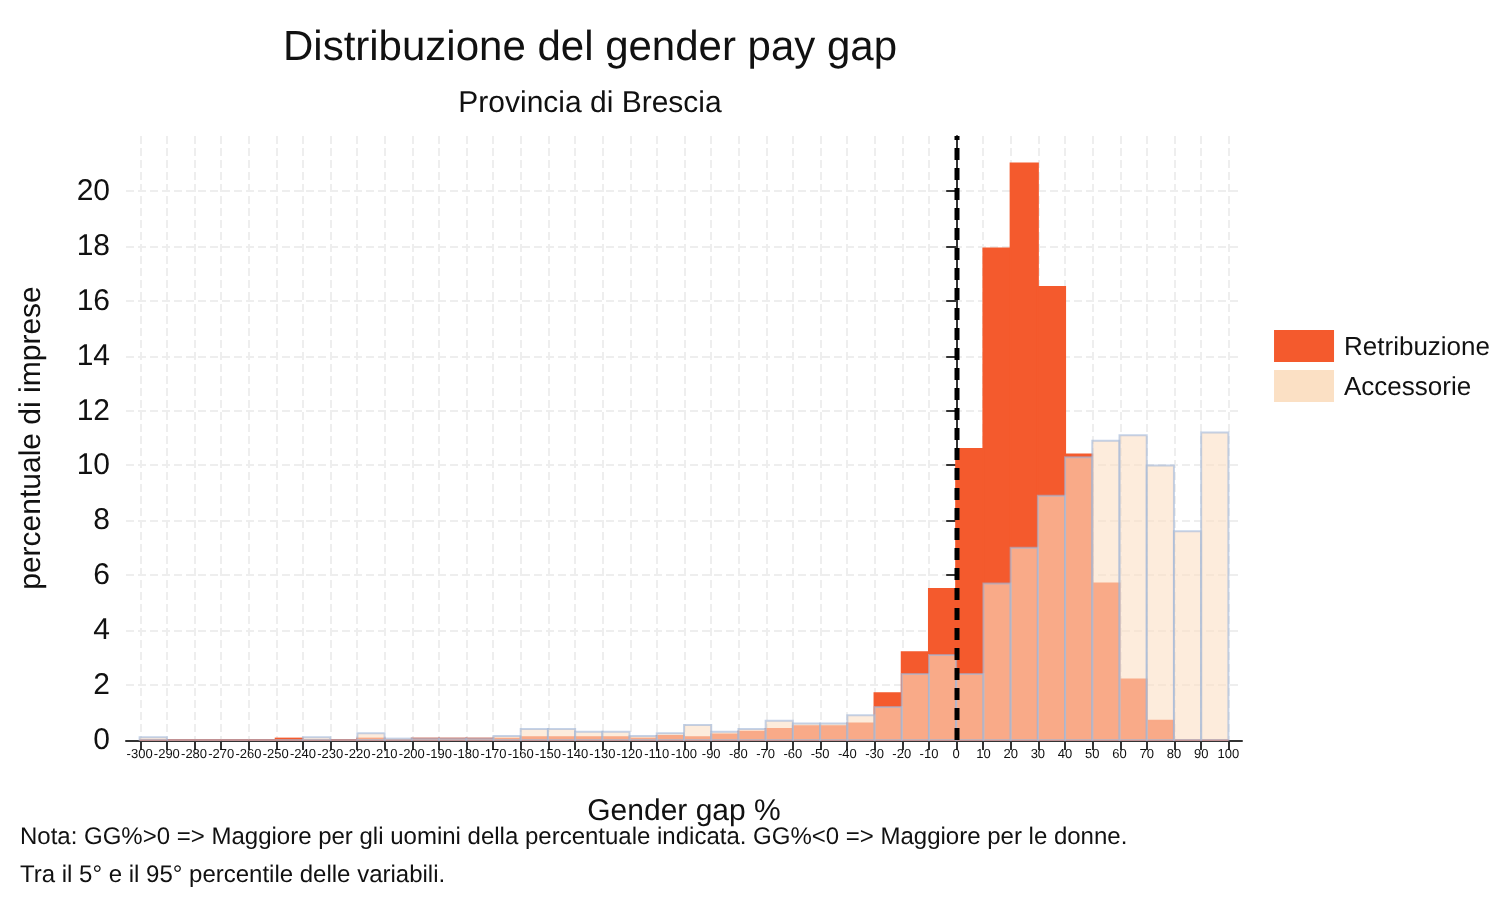 The image size is (1510, 900). Describe the element at coordinates (590, 47) in the screenshot. I see `chart-title: Distribuzione del gender pay gap` at that location.